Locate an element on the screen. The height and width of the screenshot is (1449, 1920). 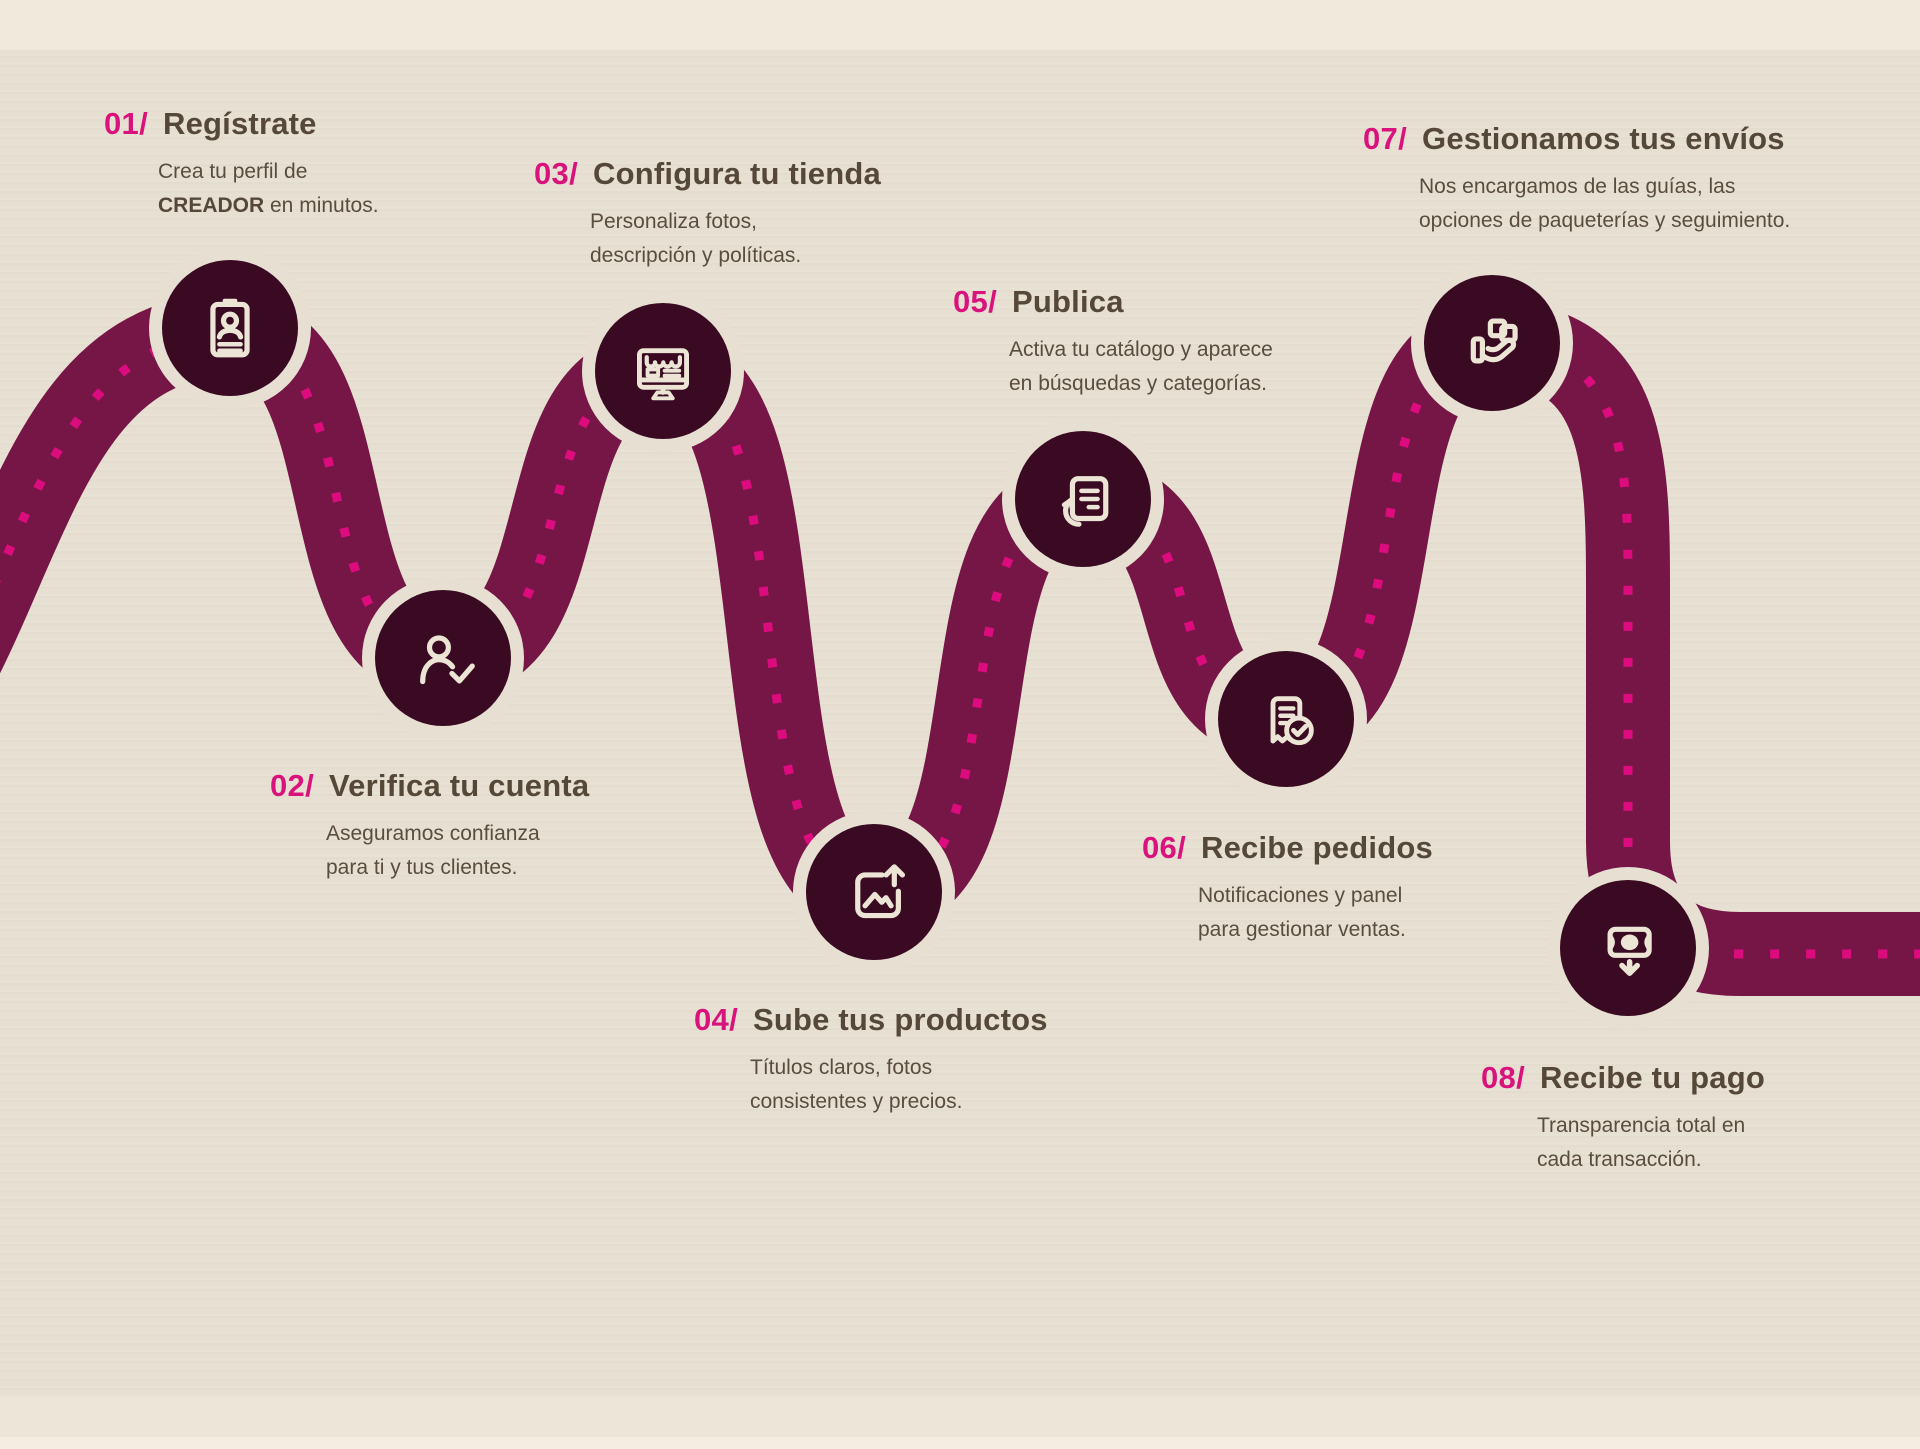
hand-package-icon is located at coordinates (1494, 341).